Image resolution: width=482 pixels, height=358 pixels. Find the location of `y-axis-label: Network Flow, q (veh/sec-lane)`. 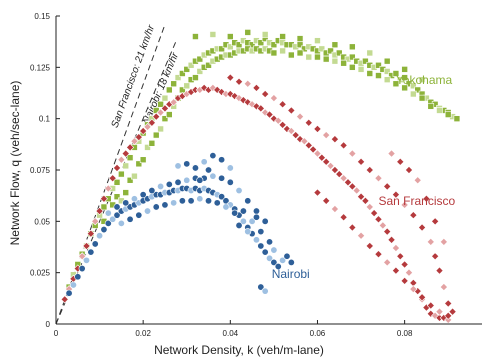

y-axis-label: Network Flow, q (veh/sec-lane) is located at coordinates (15, 163).